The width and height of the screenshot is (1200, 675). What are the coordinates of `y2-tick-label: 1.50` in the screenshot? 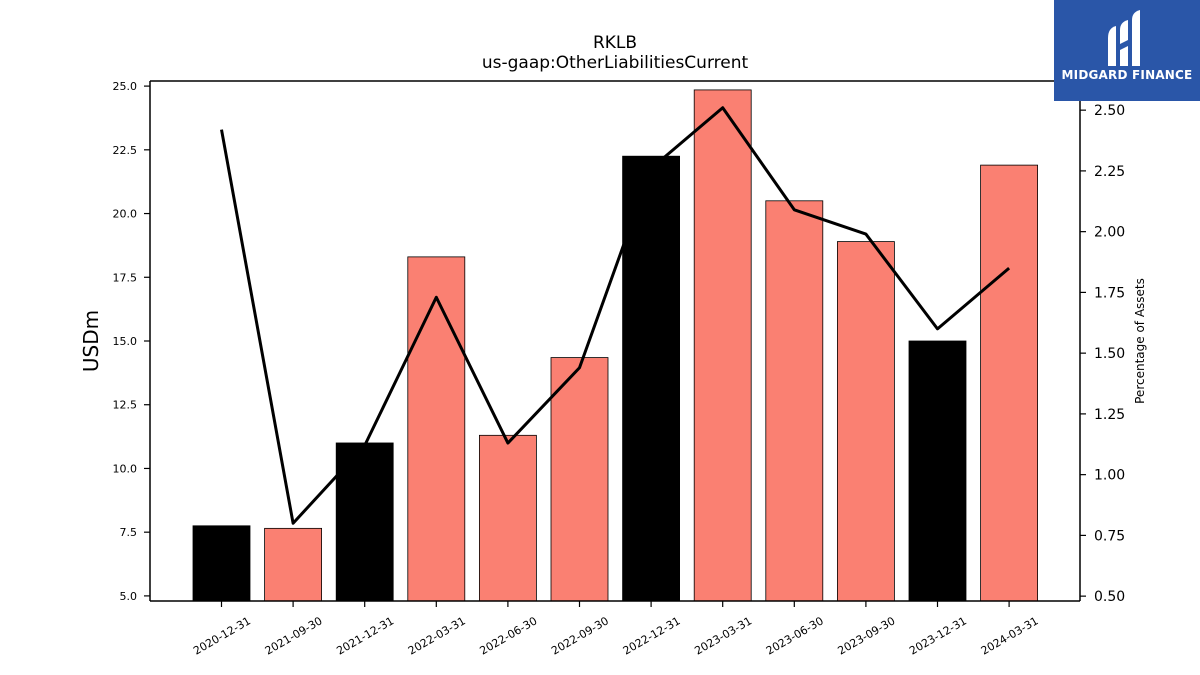 It's located at (1109, 354).